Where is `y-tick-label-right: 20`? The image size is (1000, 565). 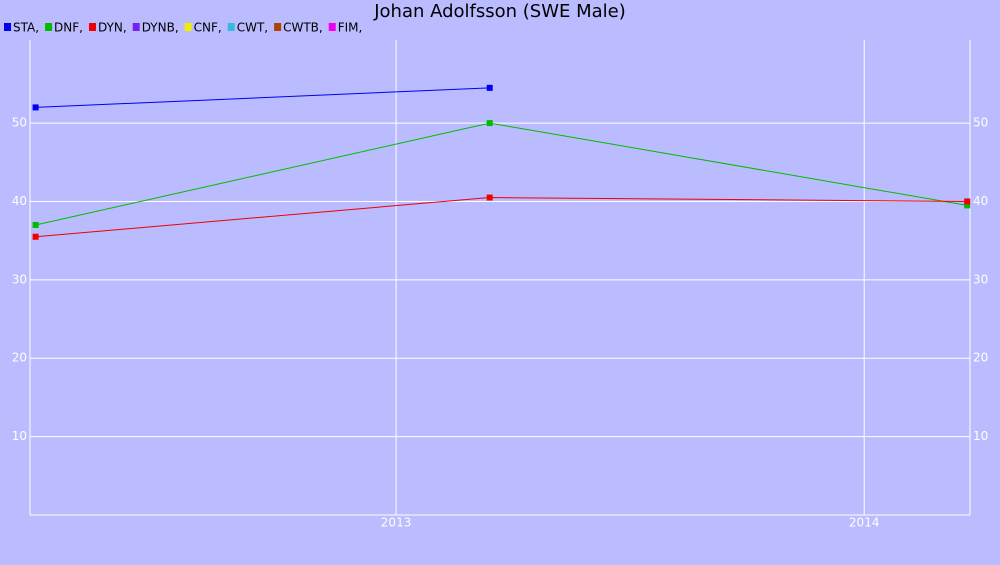 y-tick-label-right: 20 is located at coordinates (980, 358).